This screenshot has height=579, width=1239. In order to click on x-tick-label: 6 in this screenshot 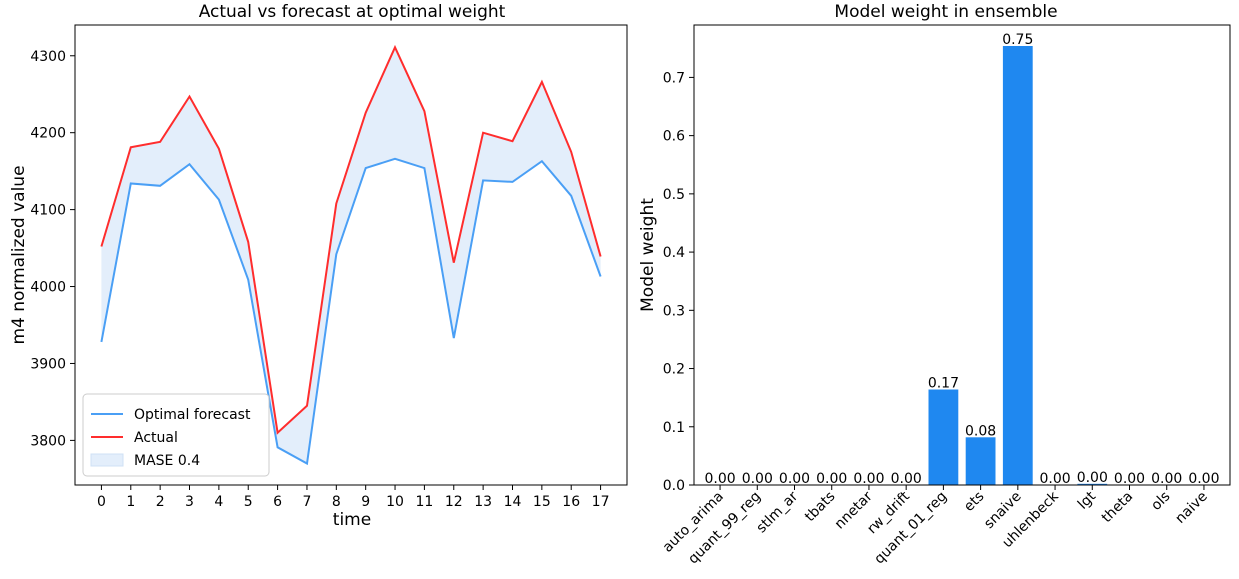, I will do `click(277, 502)`.